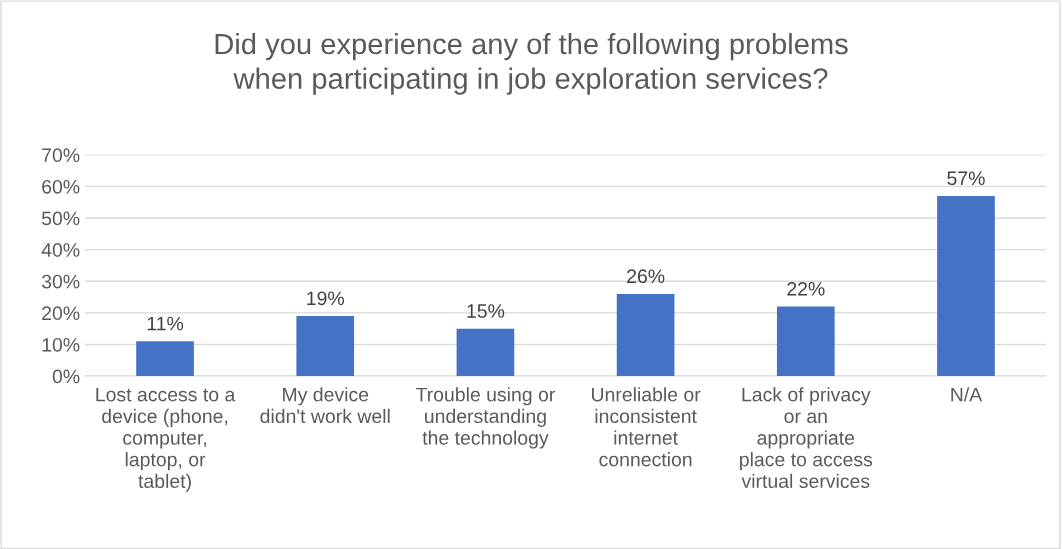 This screenshot has height=549, width=1062. Describe the element at coordinates (60, 218) in the screenshot. I see `y-tick-label: 50%` at that location.